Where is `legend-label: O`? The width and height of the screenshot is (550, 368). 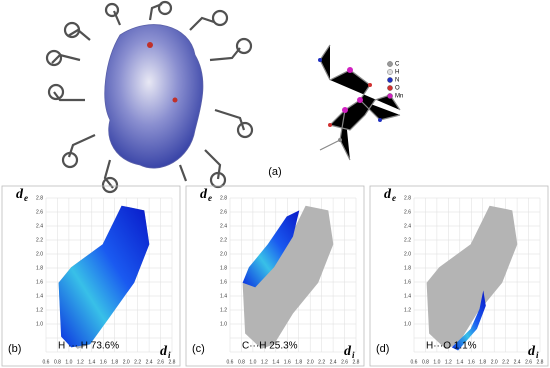
legend-label: O is located at coordinates (397, 89).